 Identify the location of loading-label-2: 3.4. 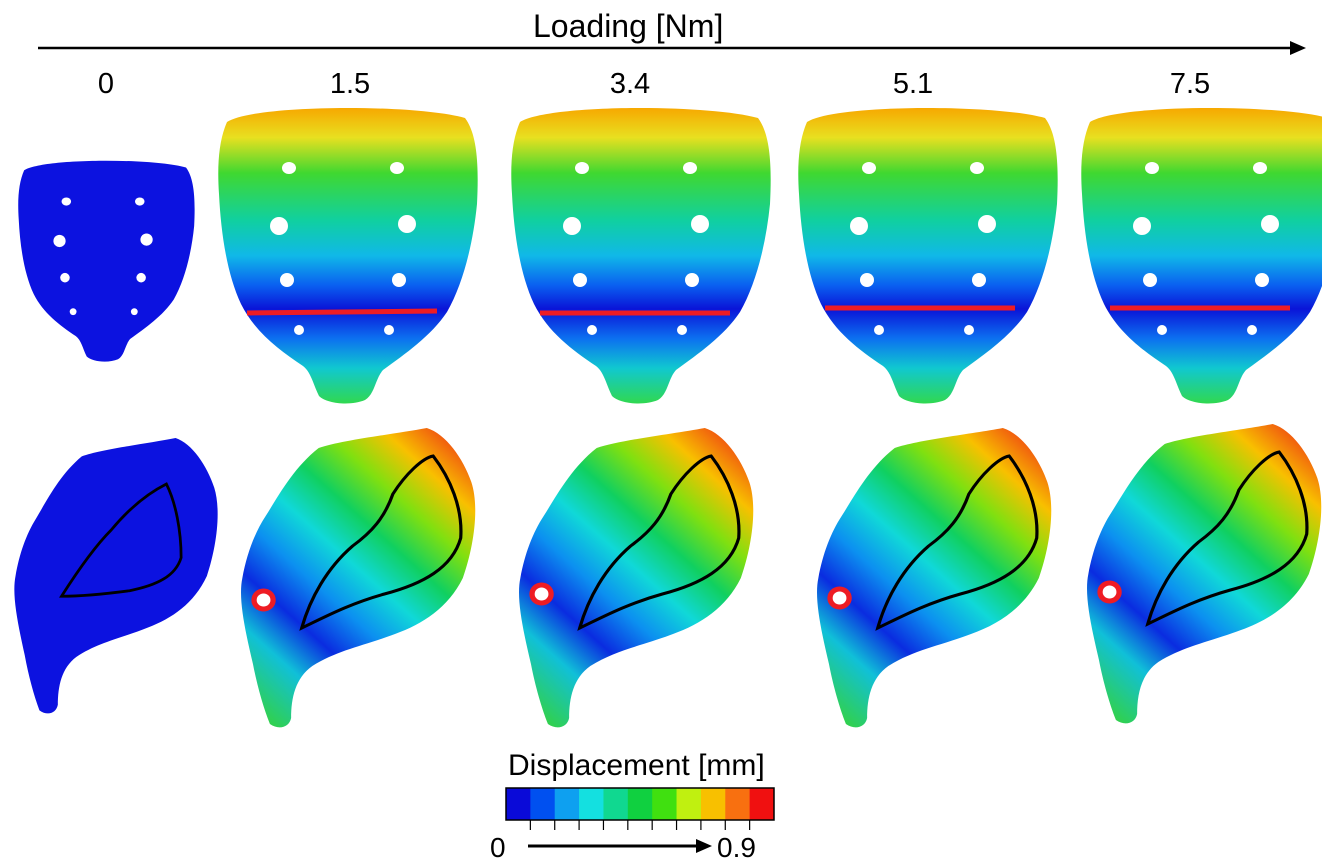
(630, 84).